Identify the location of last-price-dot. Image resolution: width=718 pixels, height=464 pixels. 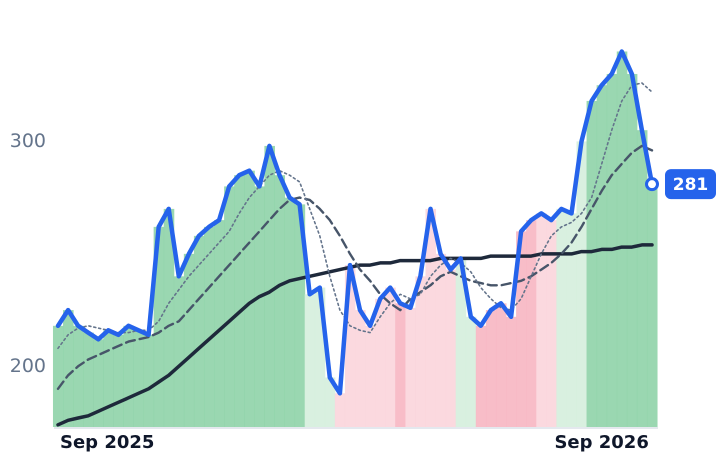
(652, 184).